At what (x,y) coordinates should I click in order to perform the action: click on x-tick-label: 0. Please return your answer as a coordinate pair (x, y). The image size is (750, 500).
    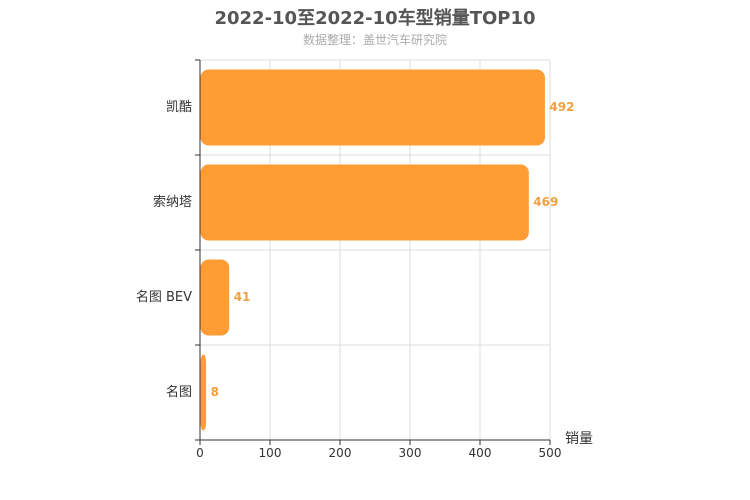
    Looking at the image, I should click on (200, 453).